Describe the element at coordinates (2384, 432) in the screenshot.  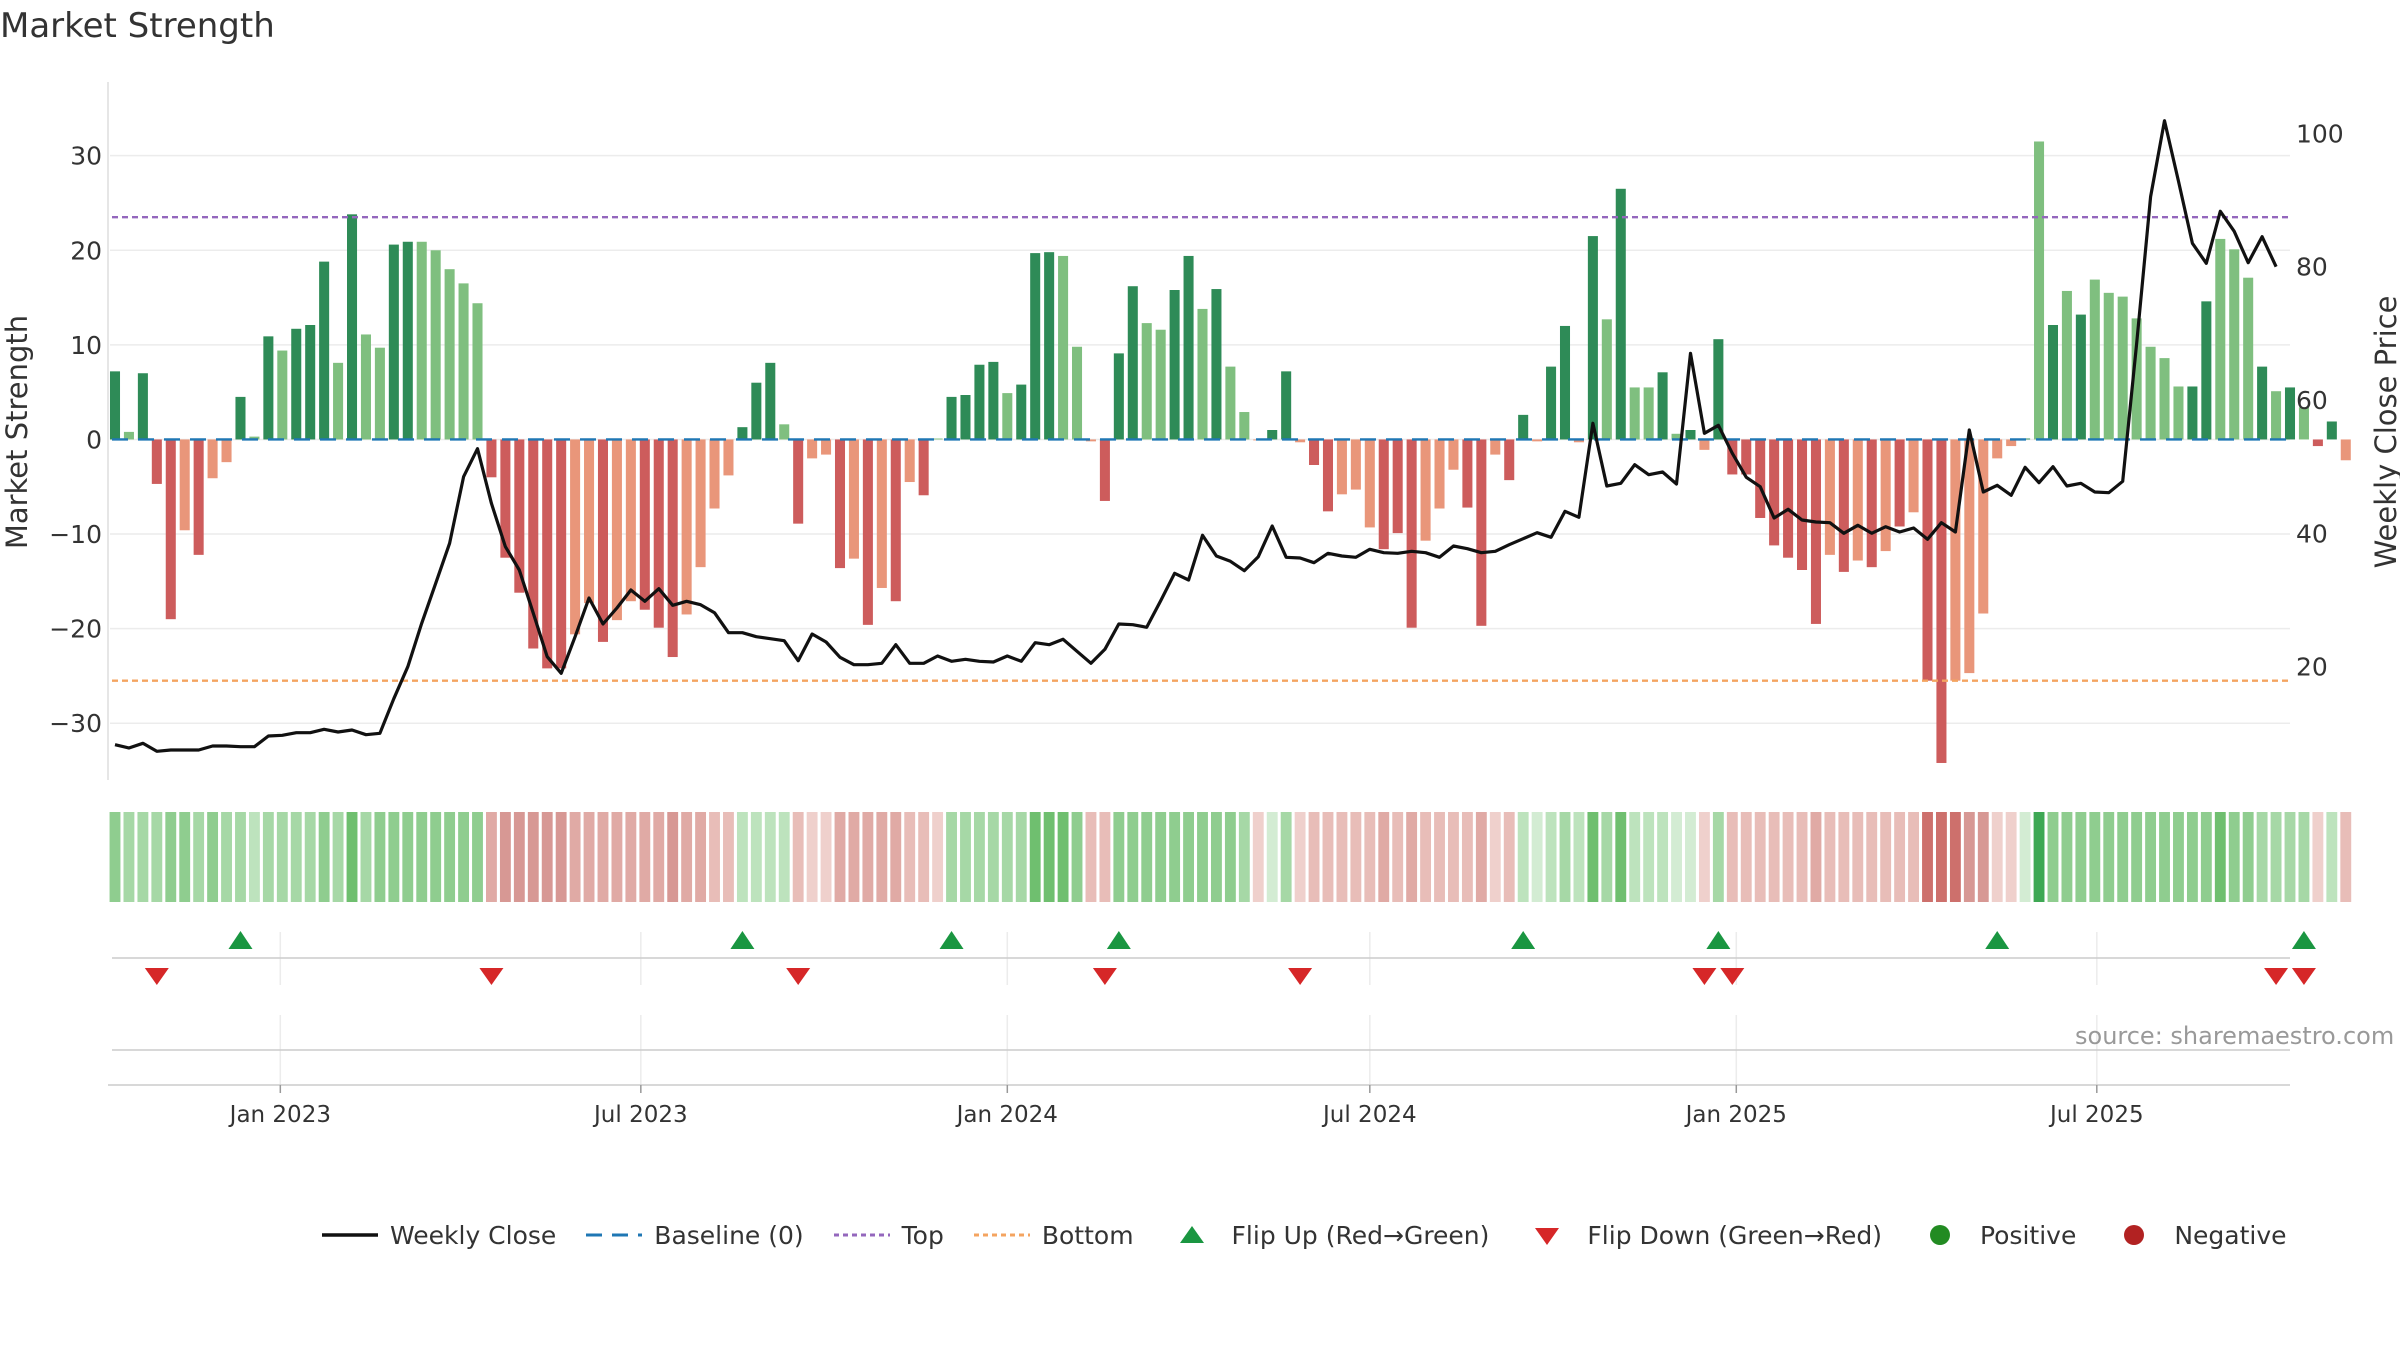
I see `y-right-axis-title: Weekly Close Price` at that location.